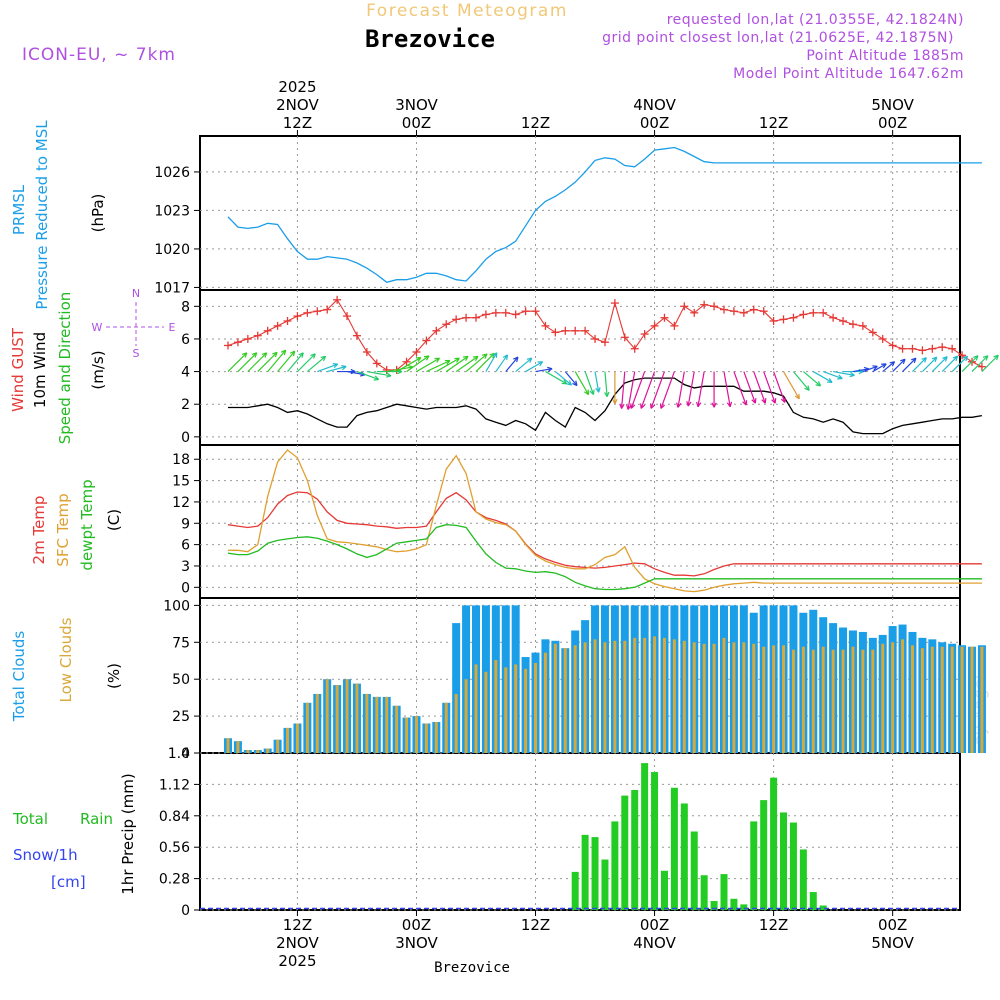  I want to click on panel-frame, so click(580, 831).